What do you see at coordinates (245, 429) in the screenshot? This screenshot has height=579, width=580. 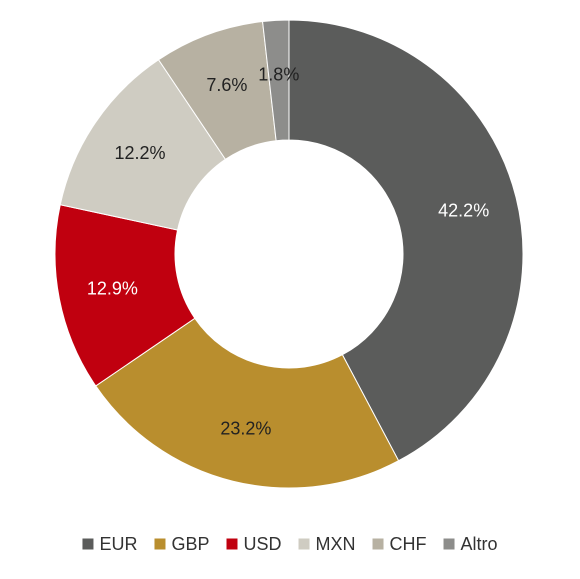 I see `slice-label-gbp: 23.2%` at bounding box center [245, 429].